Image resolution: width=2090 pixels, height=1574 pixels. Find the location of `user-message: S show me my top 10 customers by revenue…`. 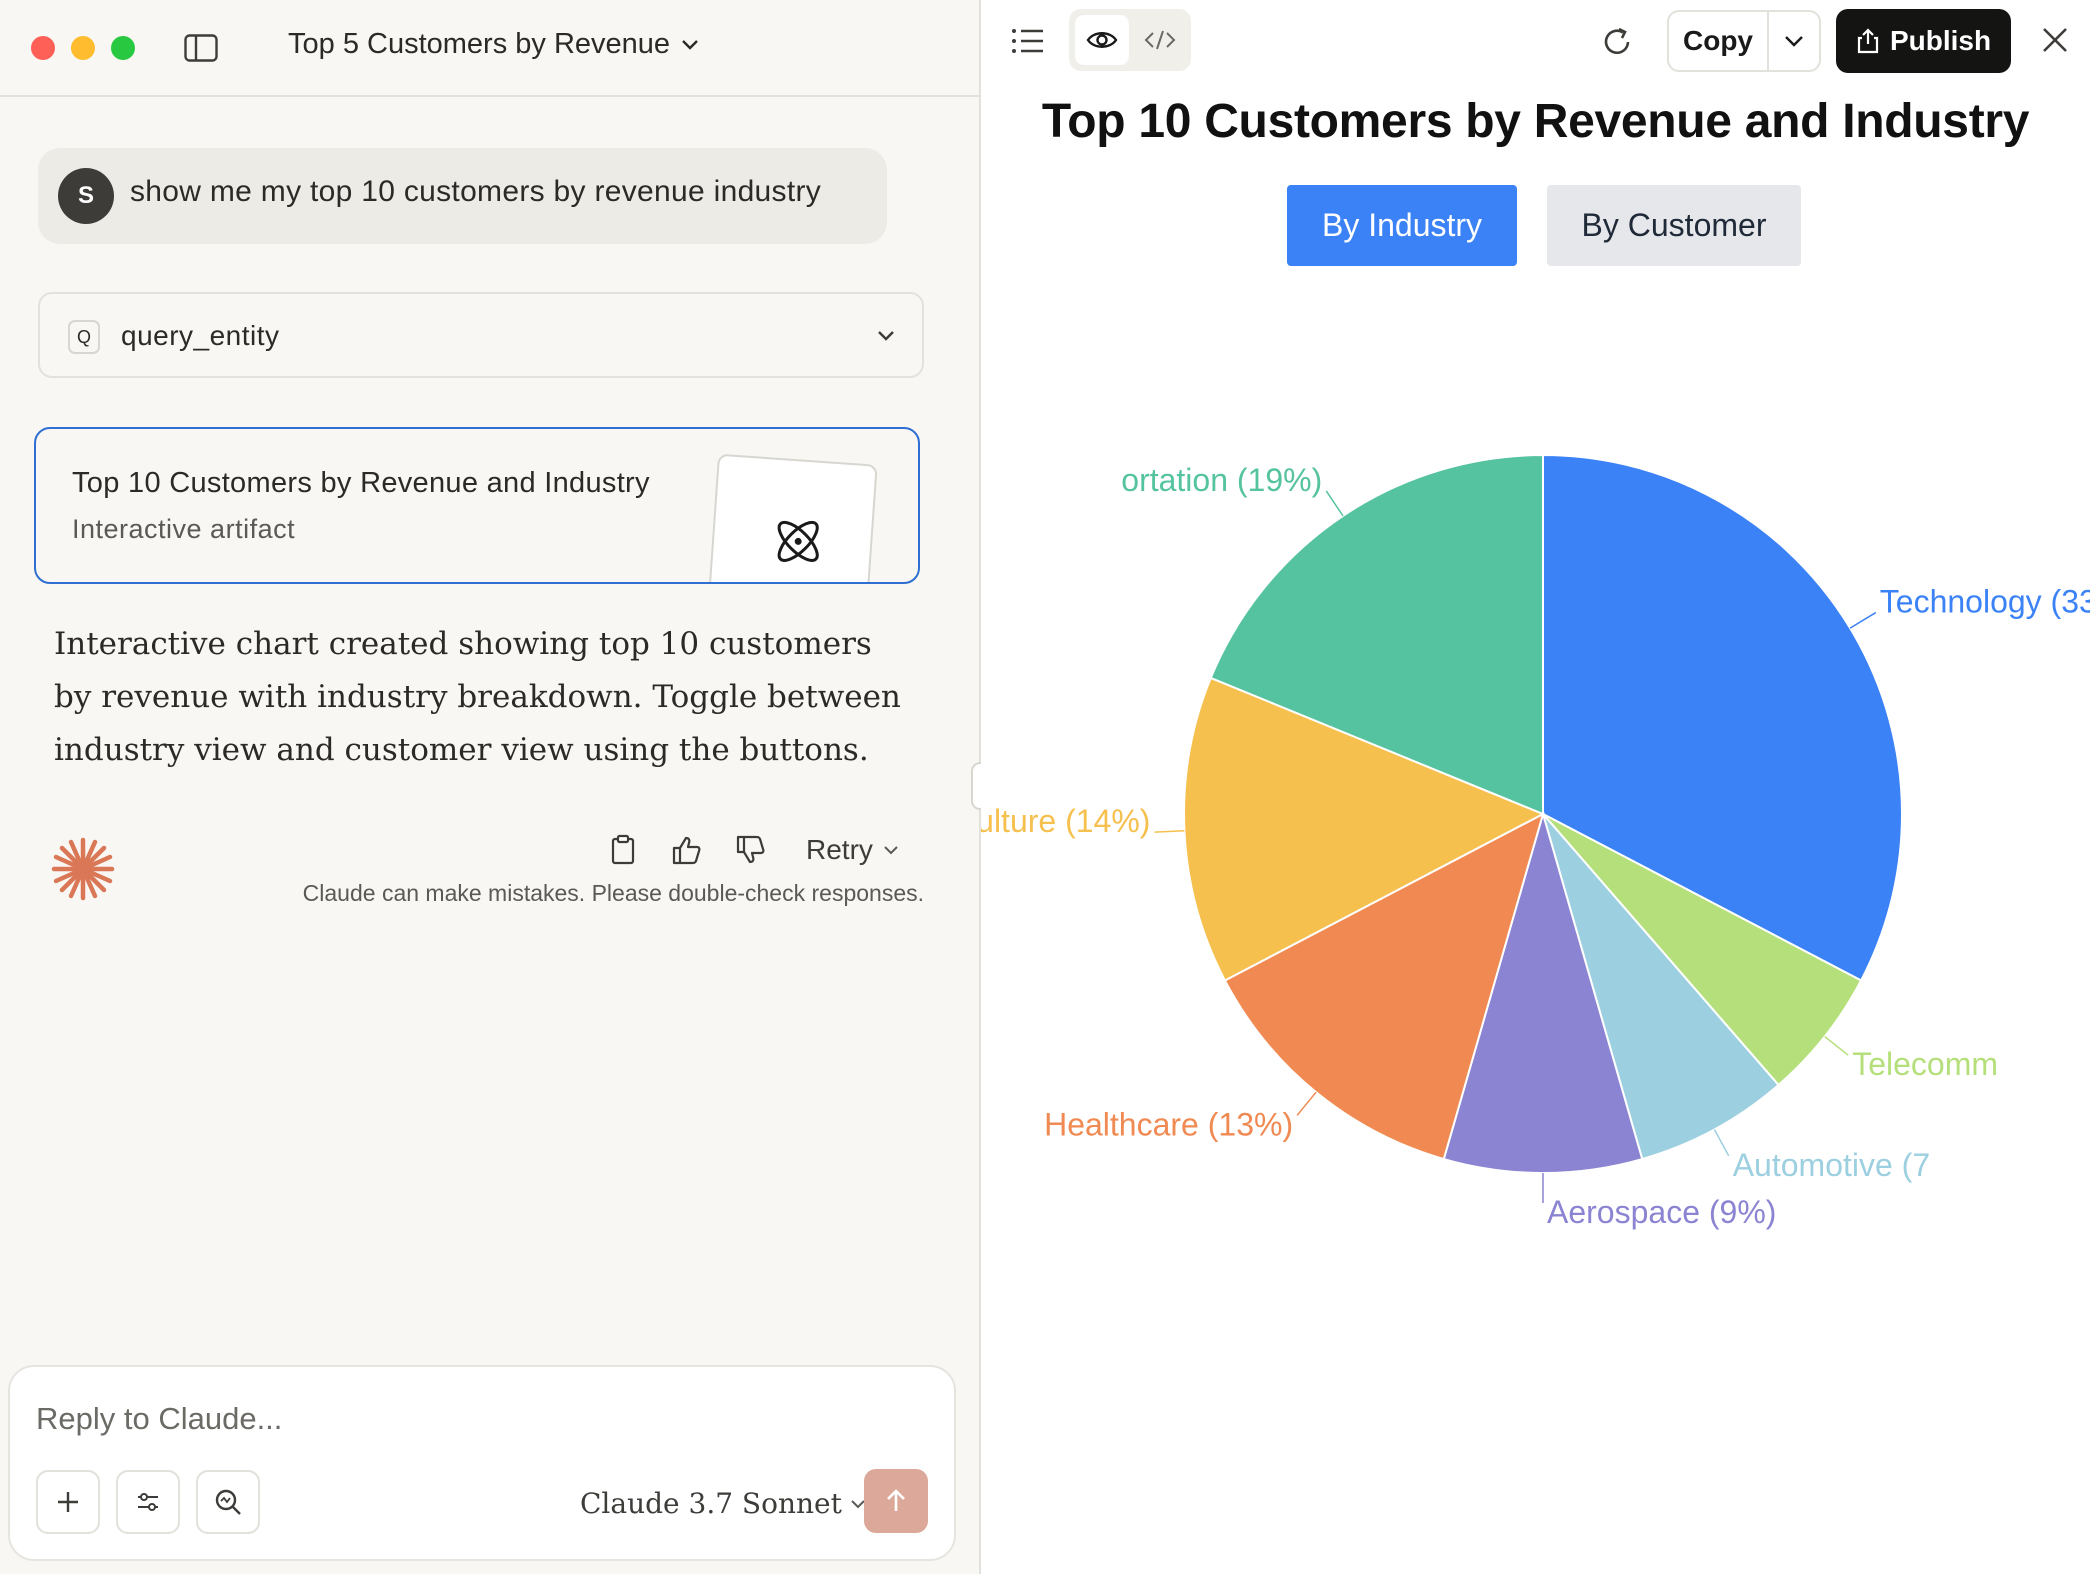

user-message: S show me my top 10 customers by revenue… is located at coordinates (462, 196).